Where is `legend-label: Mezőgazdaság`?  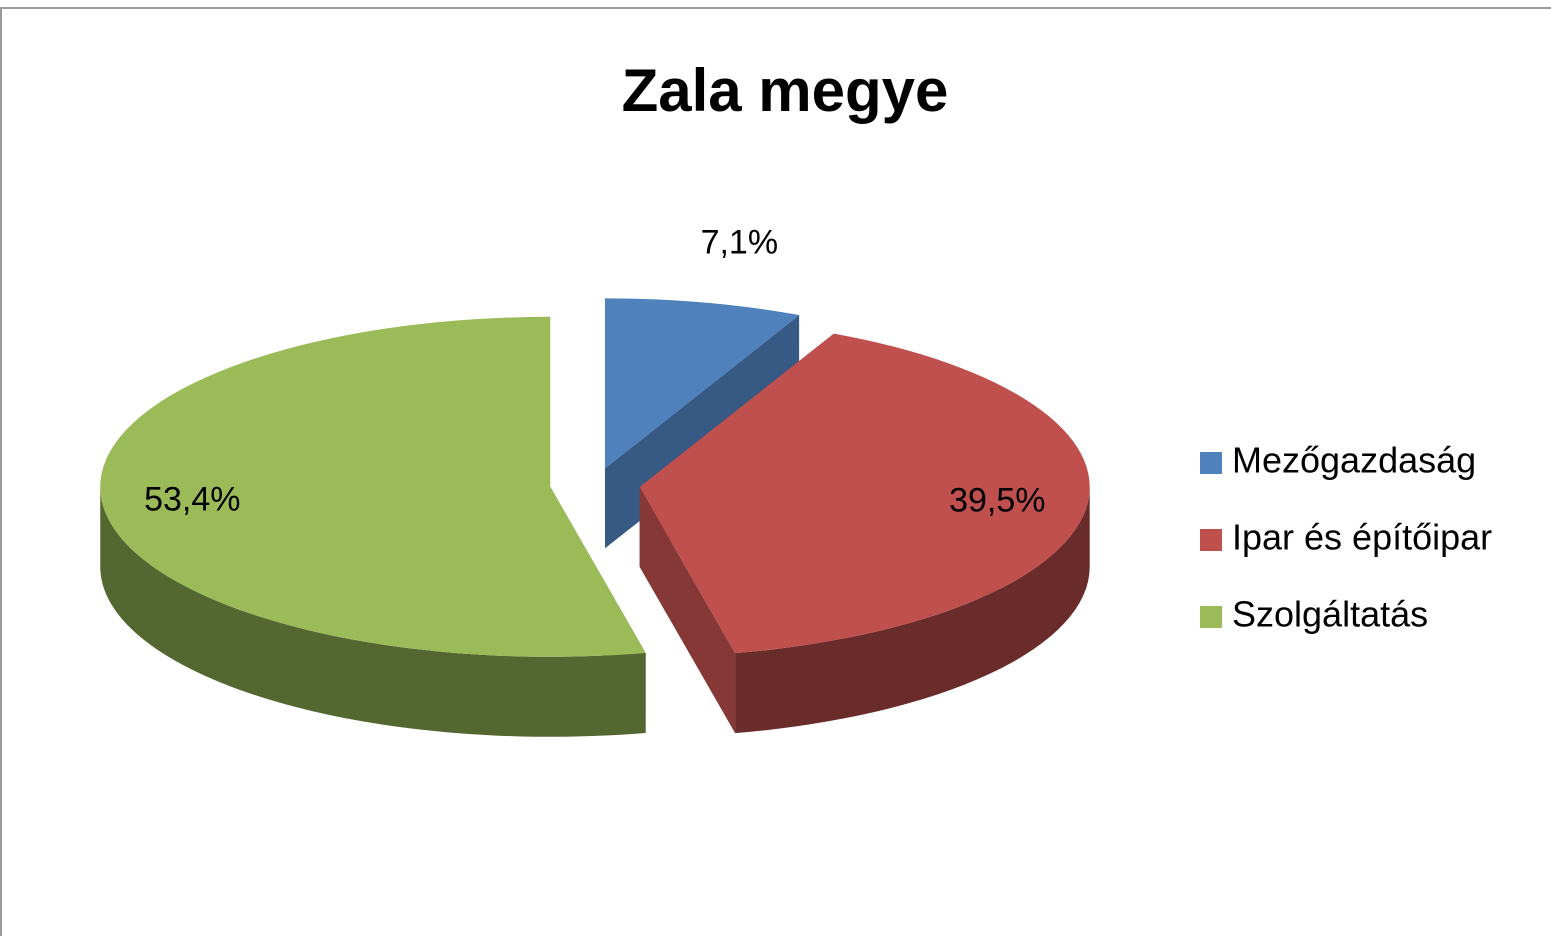
legend-label: Mezőgazdaság is located at coordinates (1354, 460).